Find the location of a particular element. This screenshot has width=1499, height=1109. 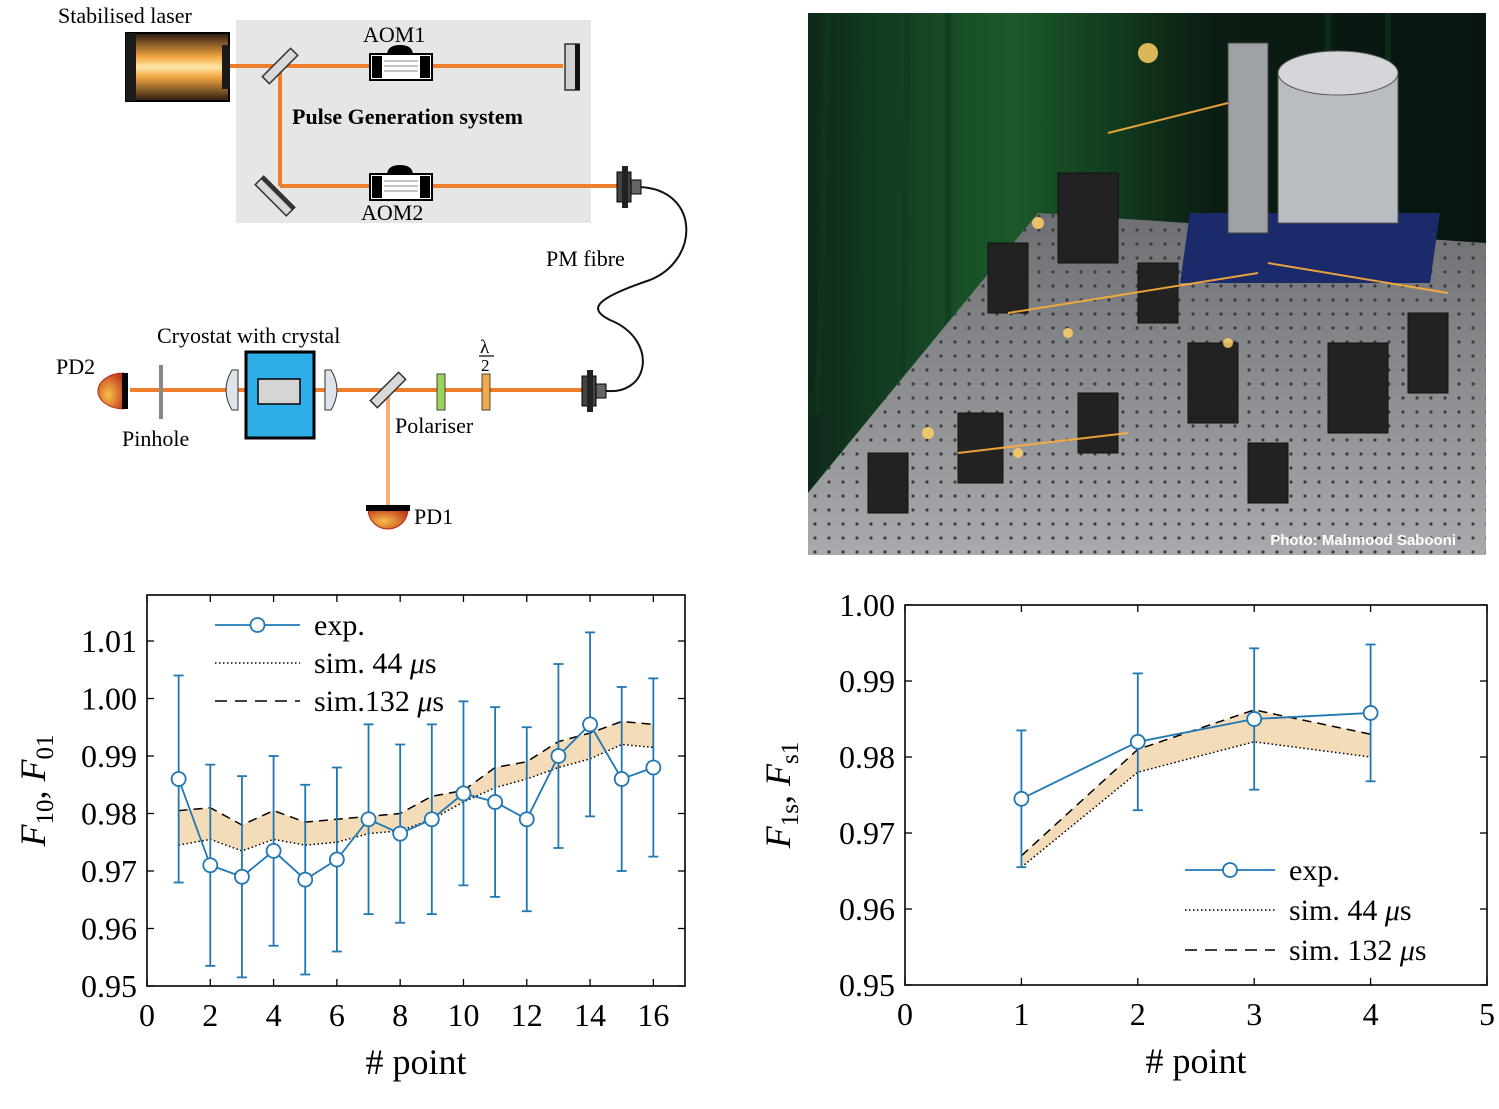

end-mirror is located at coordinates (572, 67).